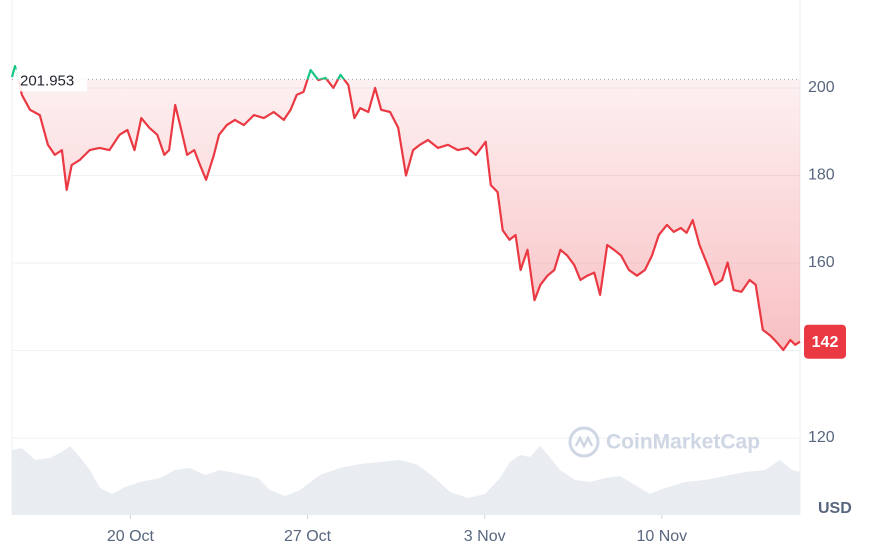  What do you see at coordinates (406, 480) in the screenshot?
I see `volume-area` at bounding box center [406, 480].